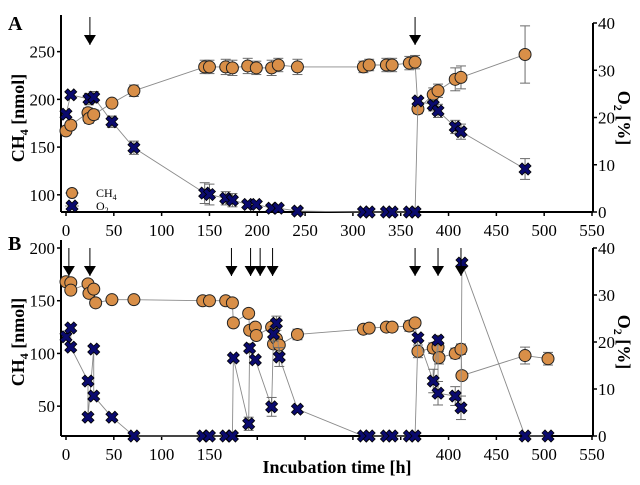  Describe the element at coordinates (72, 206) in the screenshot. I see `legend-marker-o2` at that location.